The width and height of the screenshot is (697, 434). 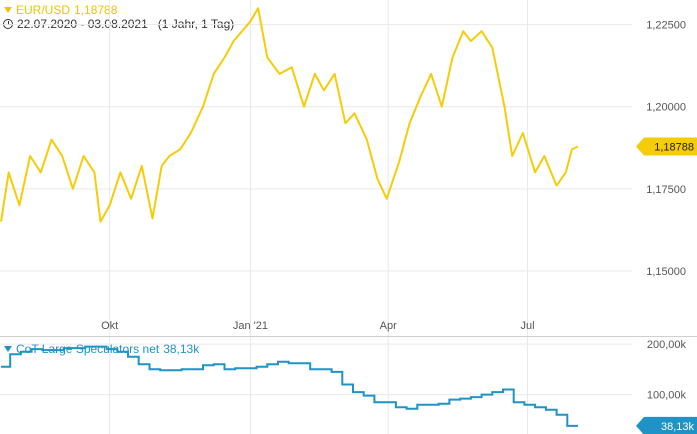 I want to click on time-axis: Okt Jan '21 Apr Jul, so click(x=317, y=326).